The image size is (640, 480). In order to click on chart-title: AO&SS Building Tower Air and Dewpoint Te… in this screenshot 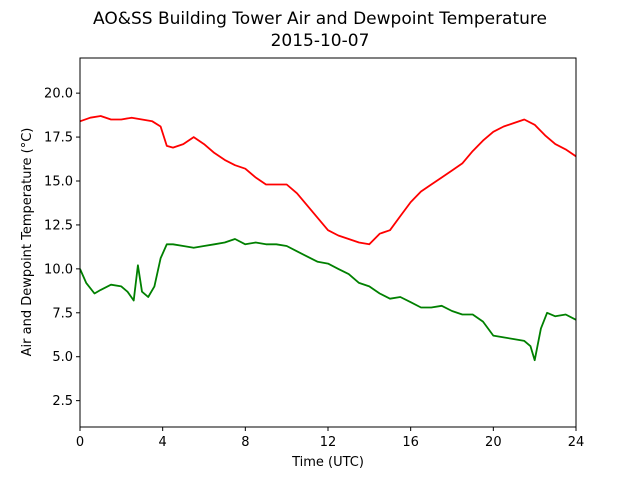, I will do `click(320, 19)`.